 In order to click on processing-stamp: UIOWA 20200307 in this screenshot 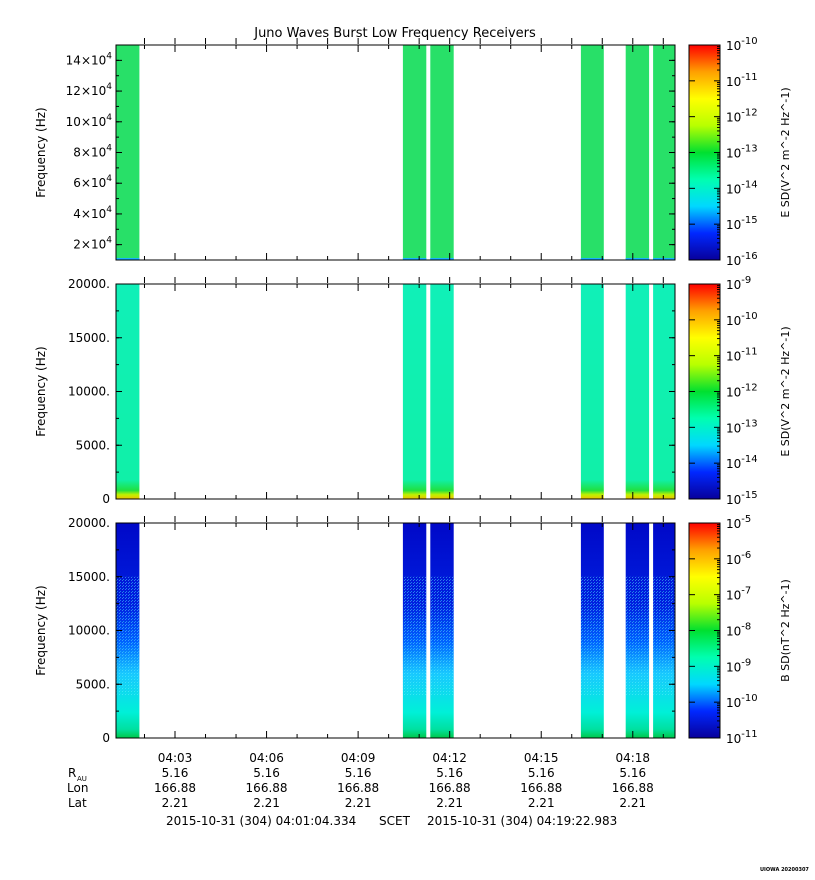, I will do `click(784, 870)`.